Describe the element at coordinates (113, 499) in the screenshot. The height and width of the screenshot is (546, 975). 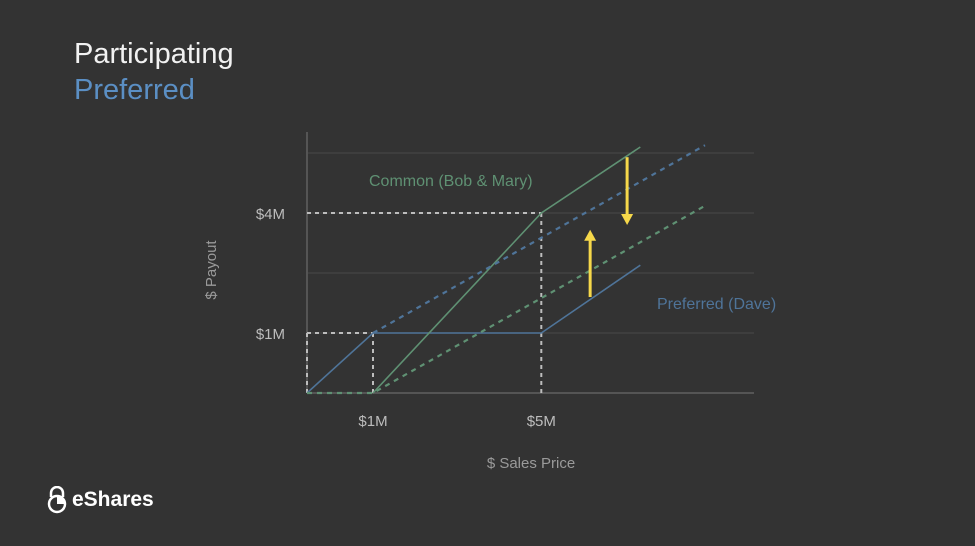
I see `logo-text: eShares` at that location.